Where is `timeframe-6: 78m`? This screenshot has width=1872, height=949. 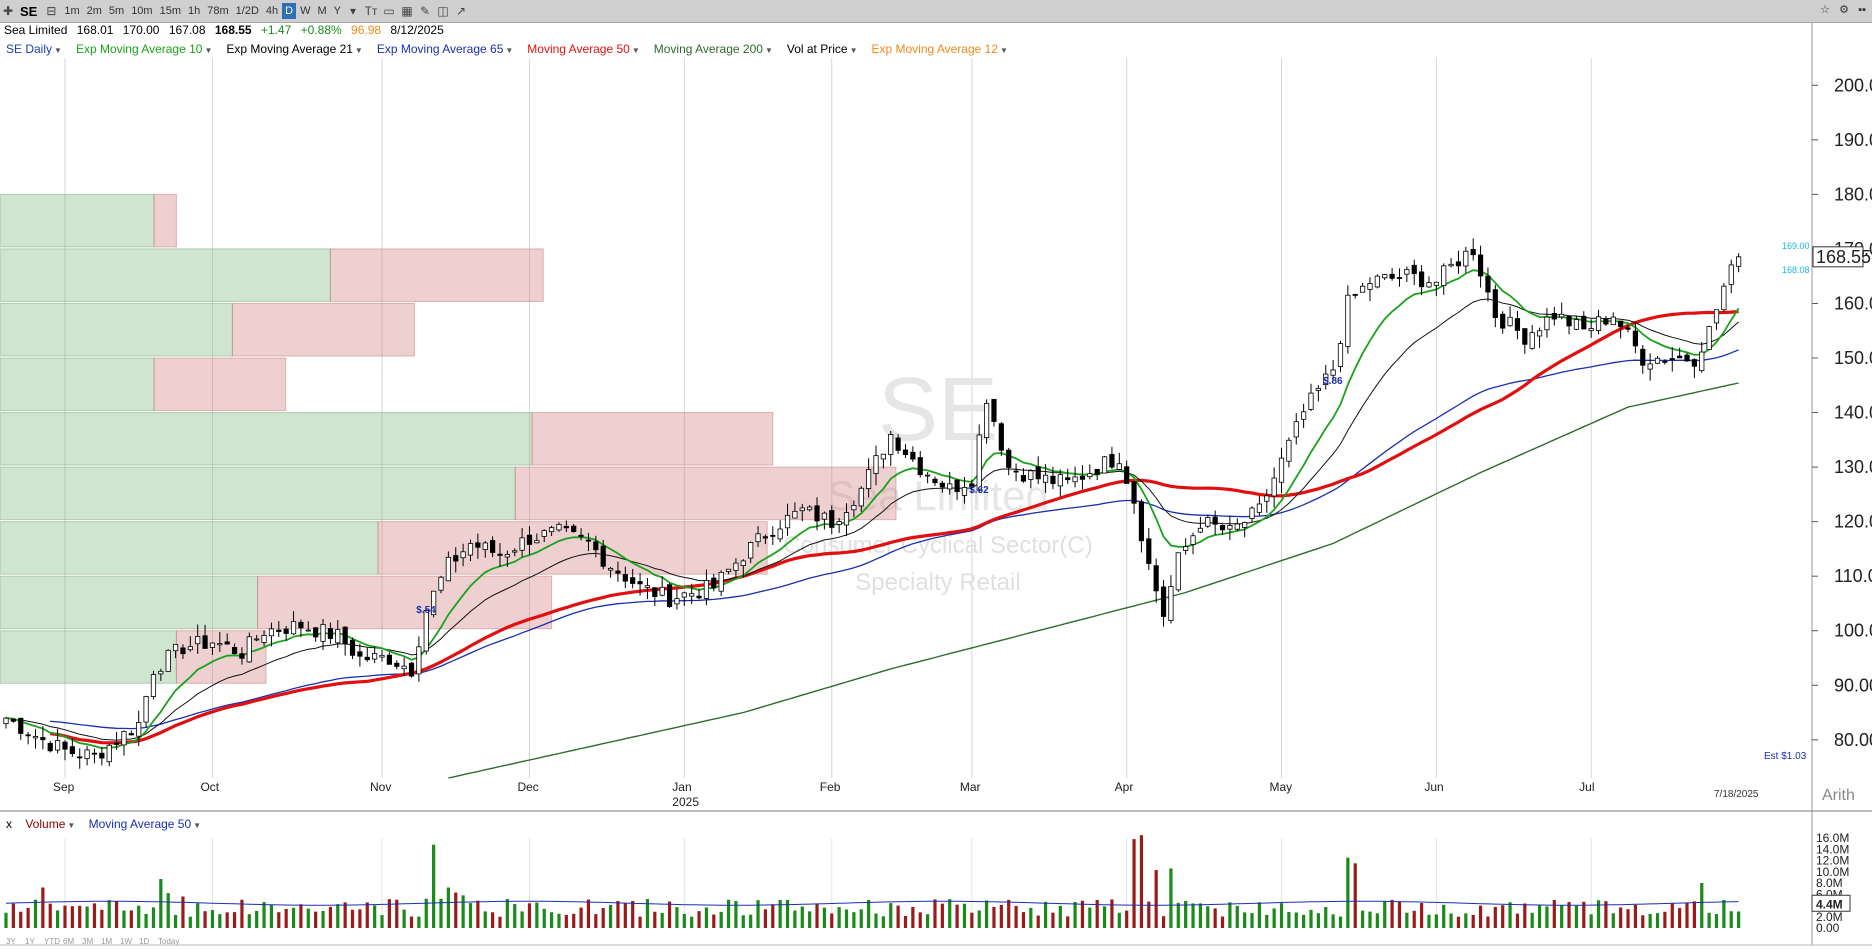 timeframe-6: 78m is located at coordinates (218, 11).